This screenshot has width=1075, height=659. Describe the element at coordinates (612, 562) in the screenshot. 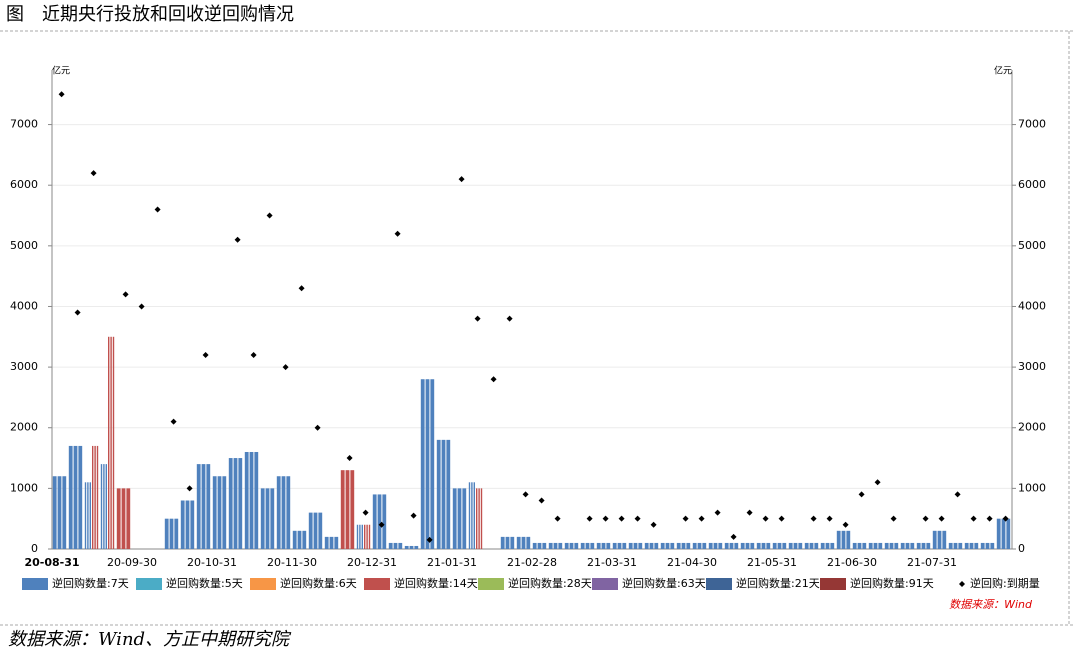

I see `x-tick-label: 21-03-31` at that location.